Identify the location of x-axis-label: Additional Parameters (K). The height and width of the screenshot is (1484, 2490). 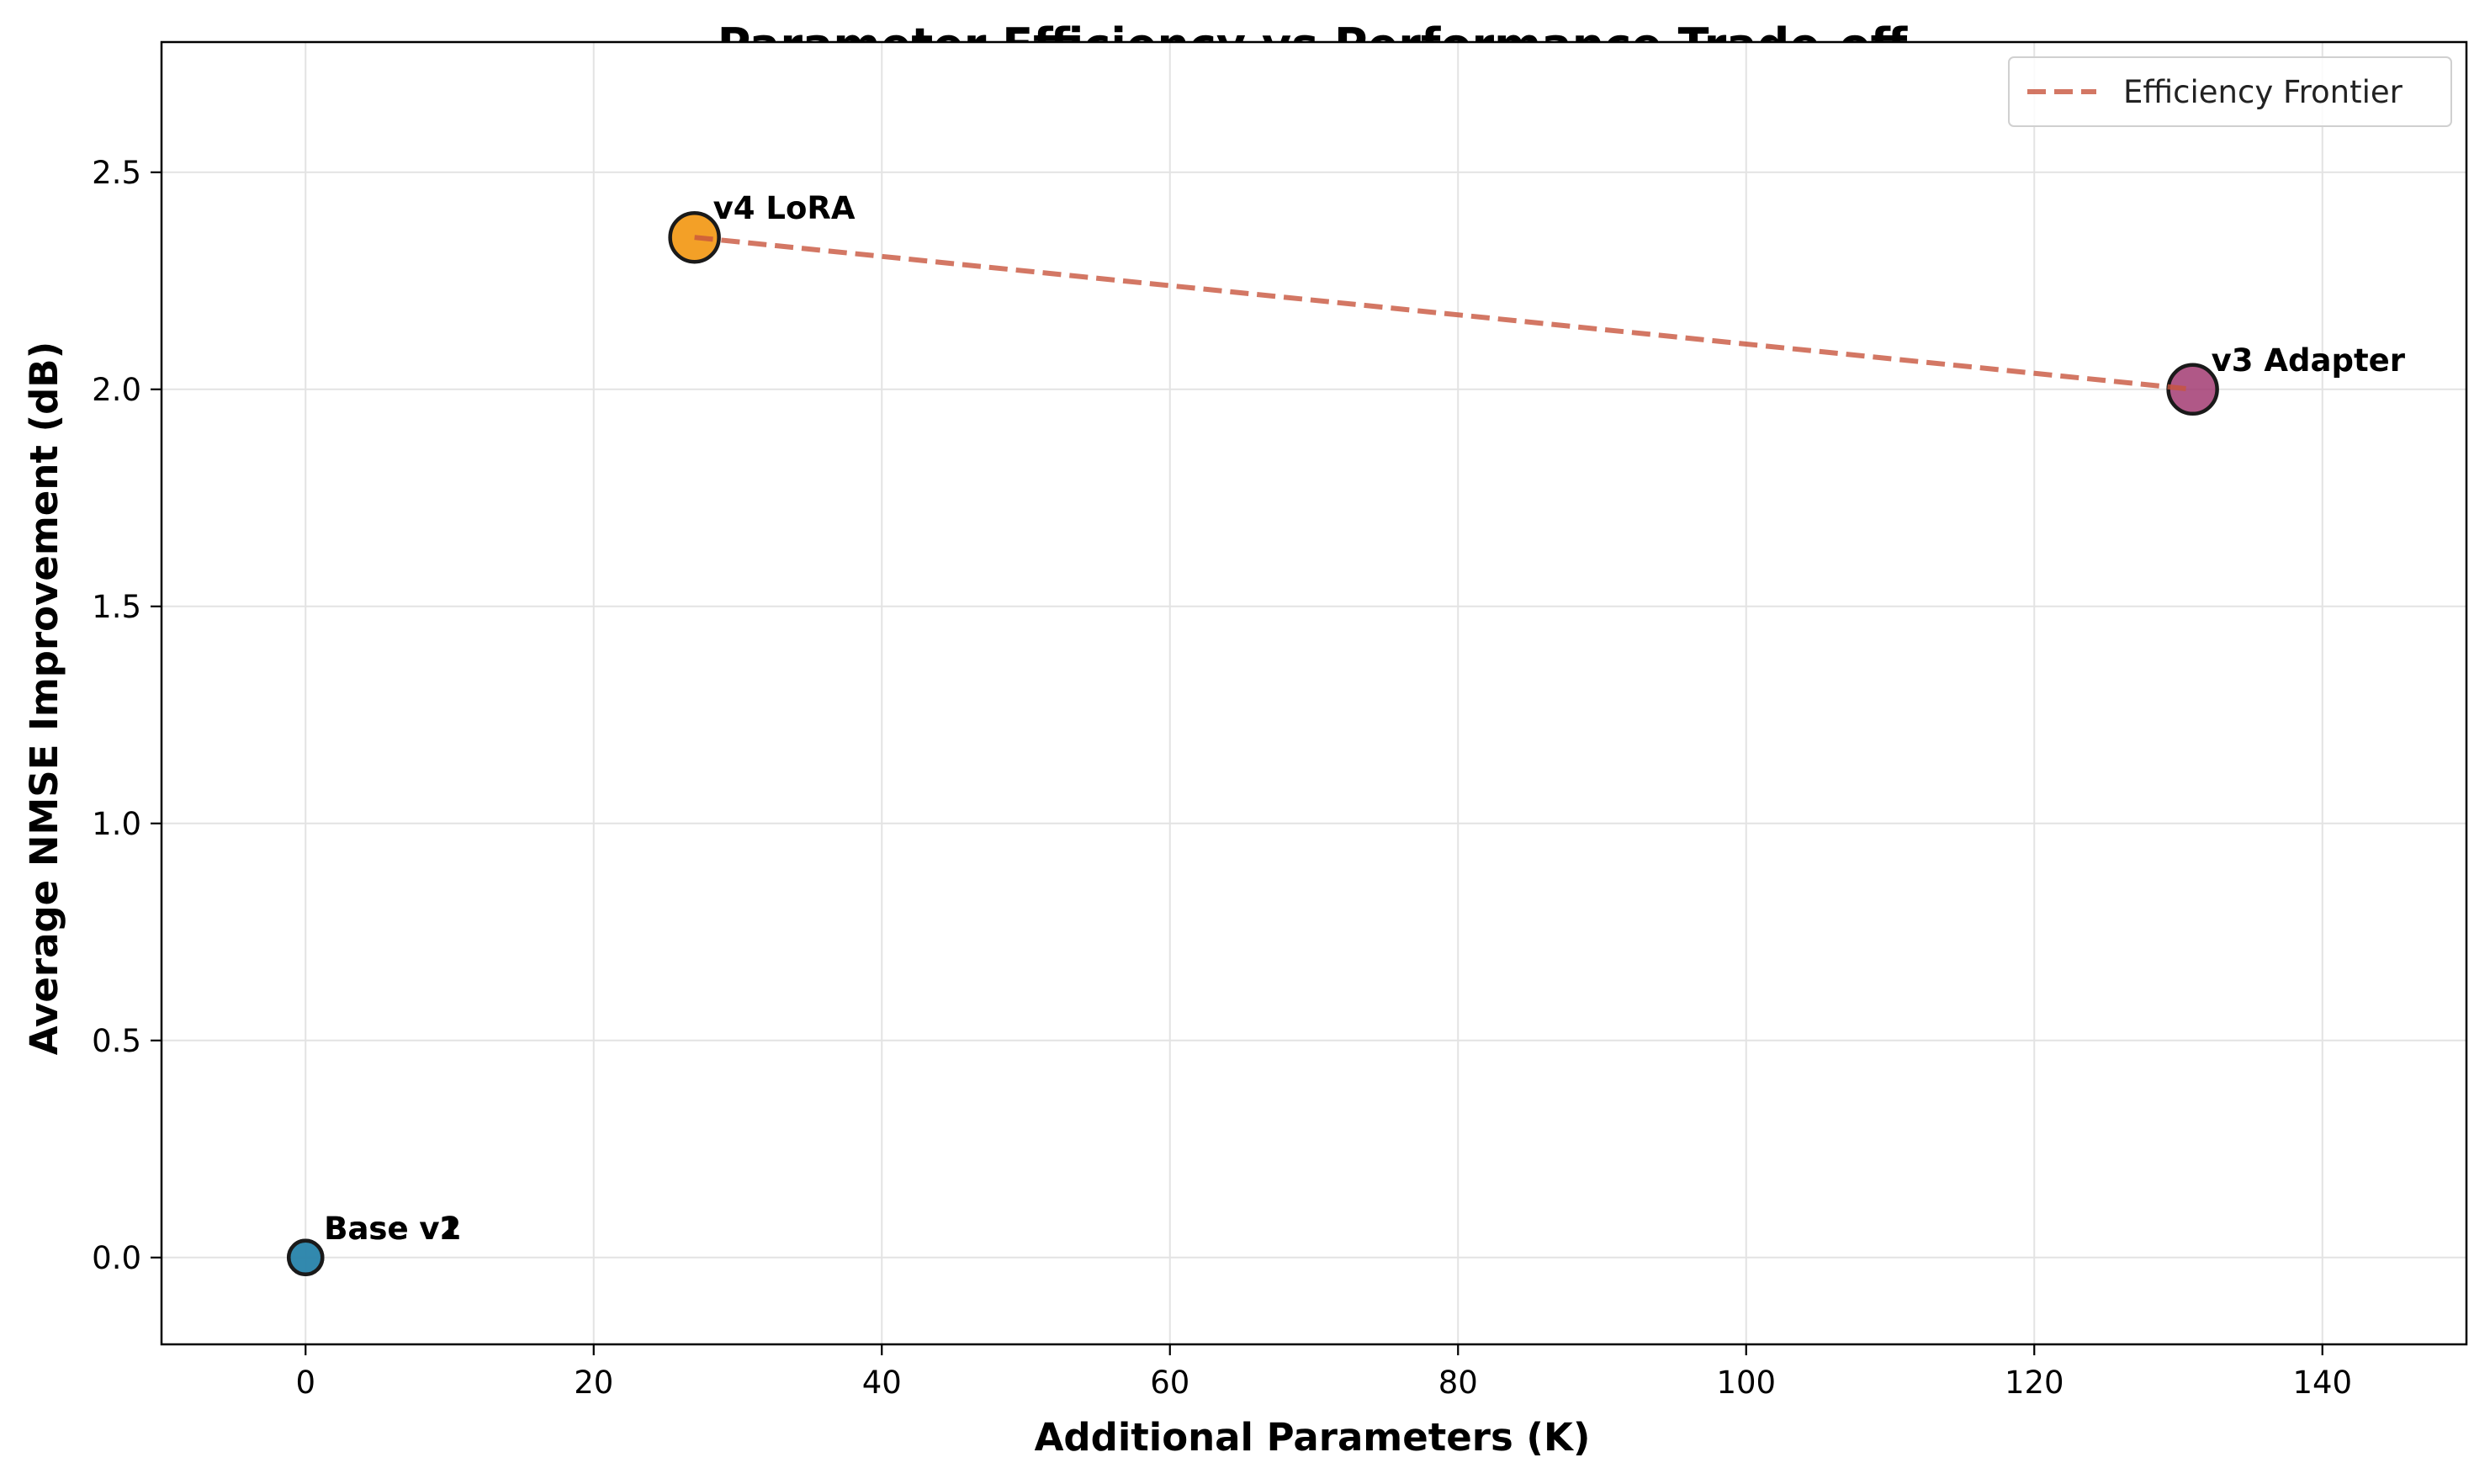
(1313, 1437).